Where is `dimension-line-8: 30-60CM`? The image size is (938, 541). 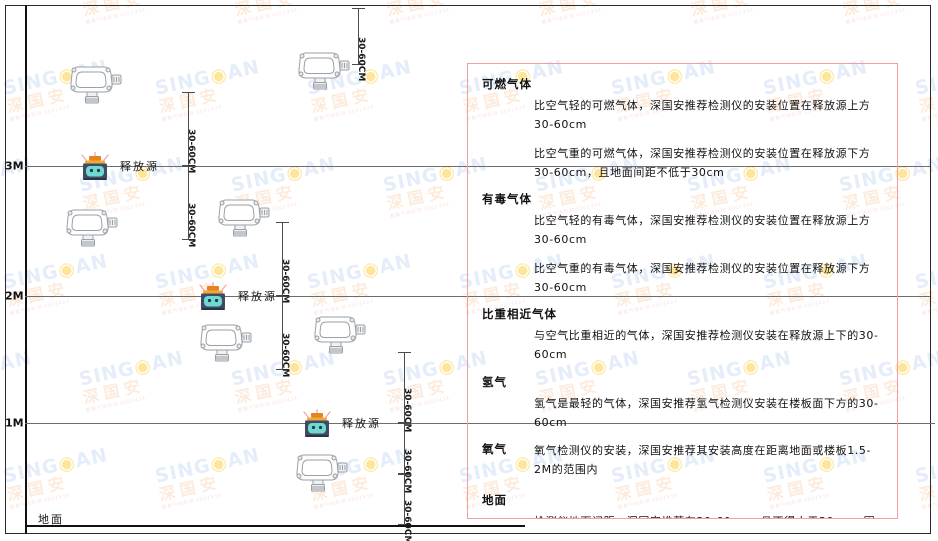 dimension-line-8: 30-60CM is located at coordinates (405, 507).